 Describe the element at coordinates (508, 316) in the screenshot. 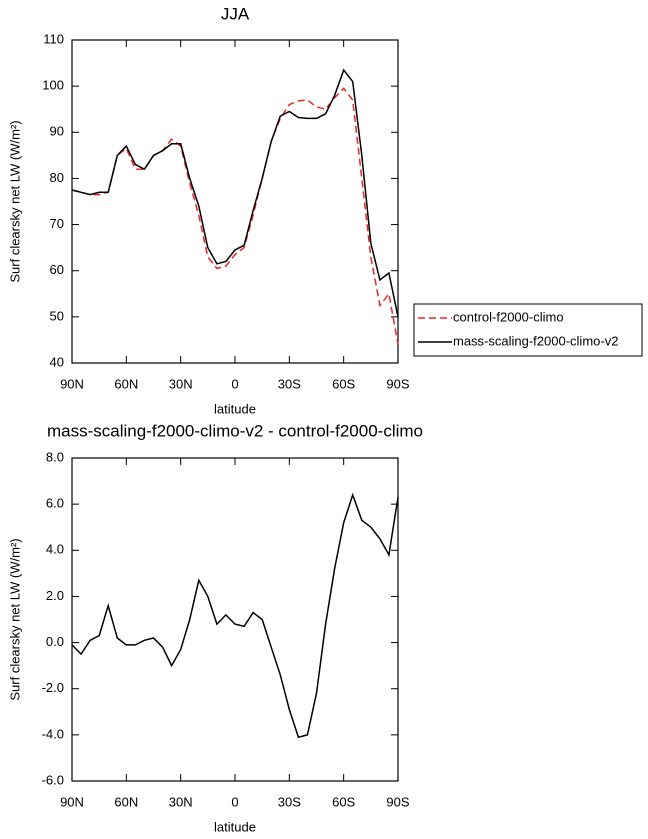

I see `legend-label: control-f2000-climo` at that location.